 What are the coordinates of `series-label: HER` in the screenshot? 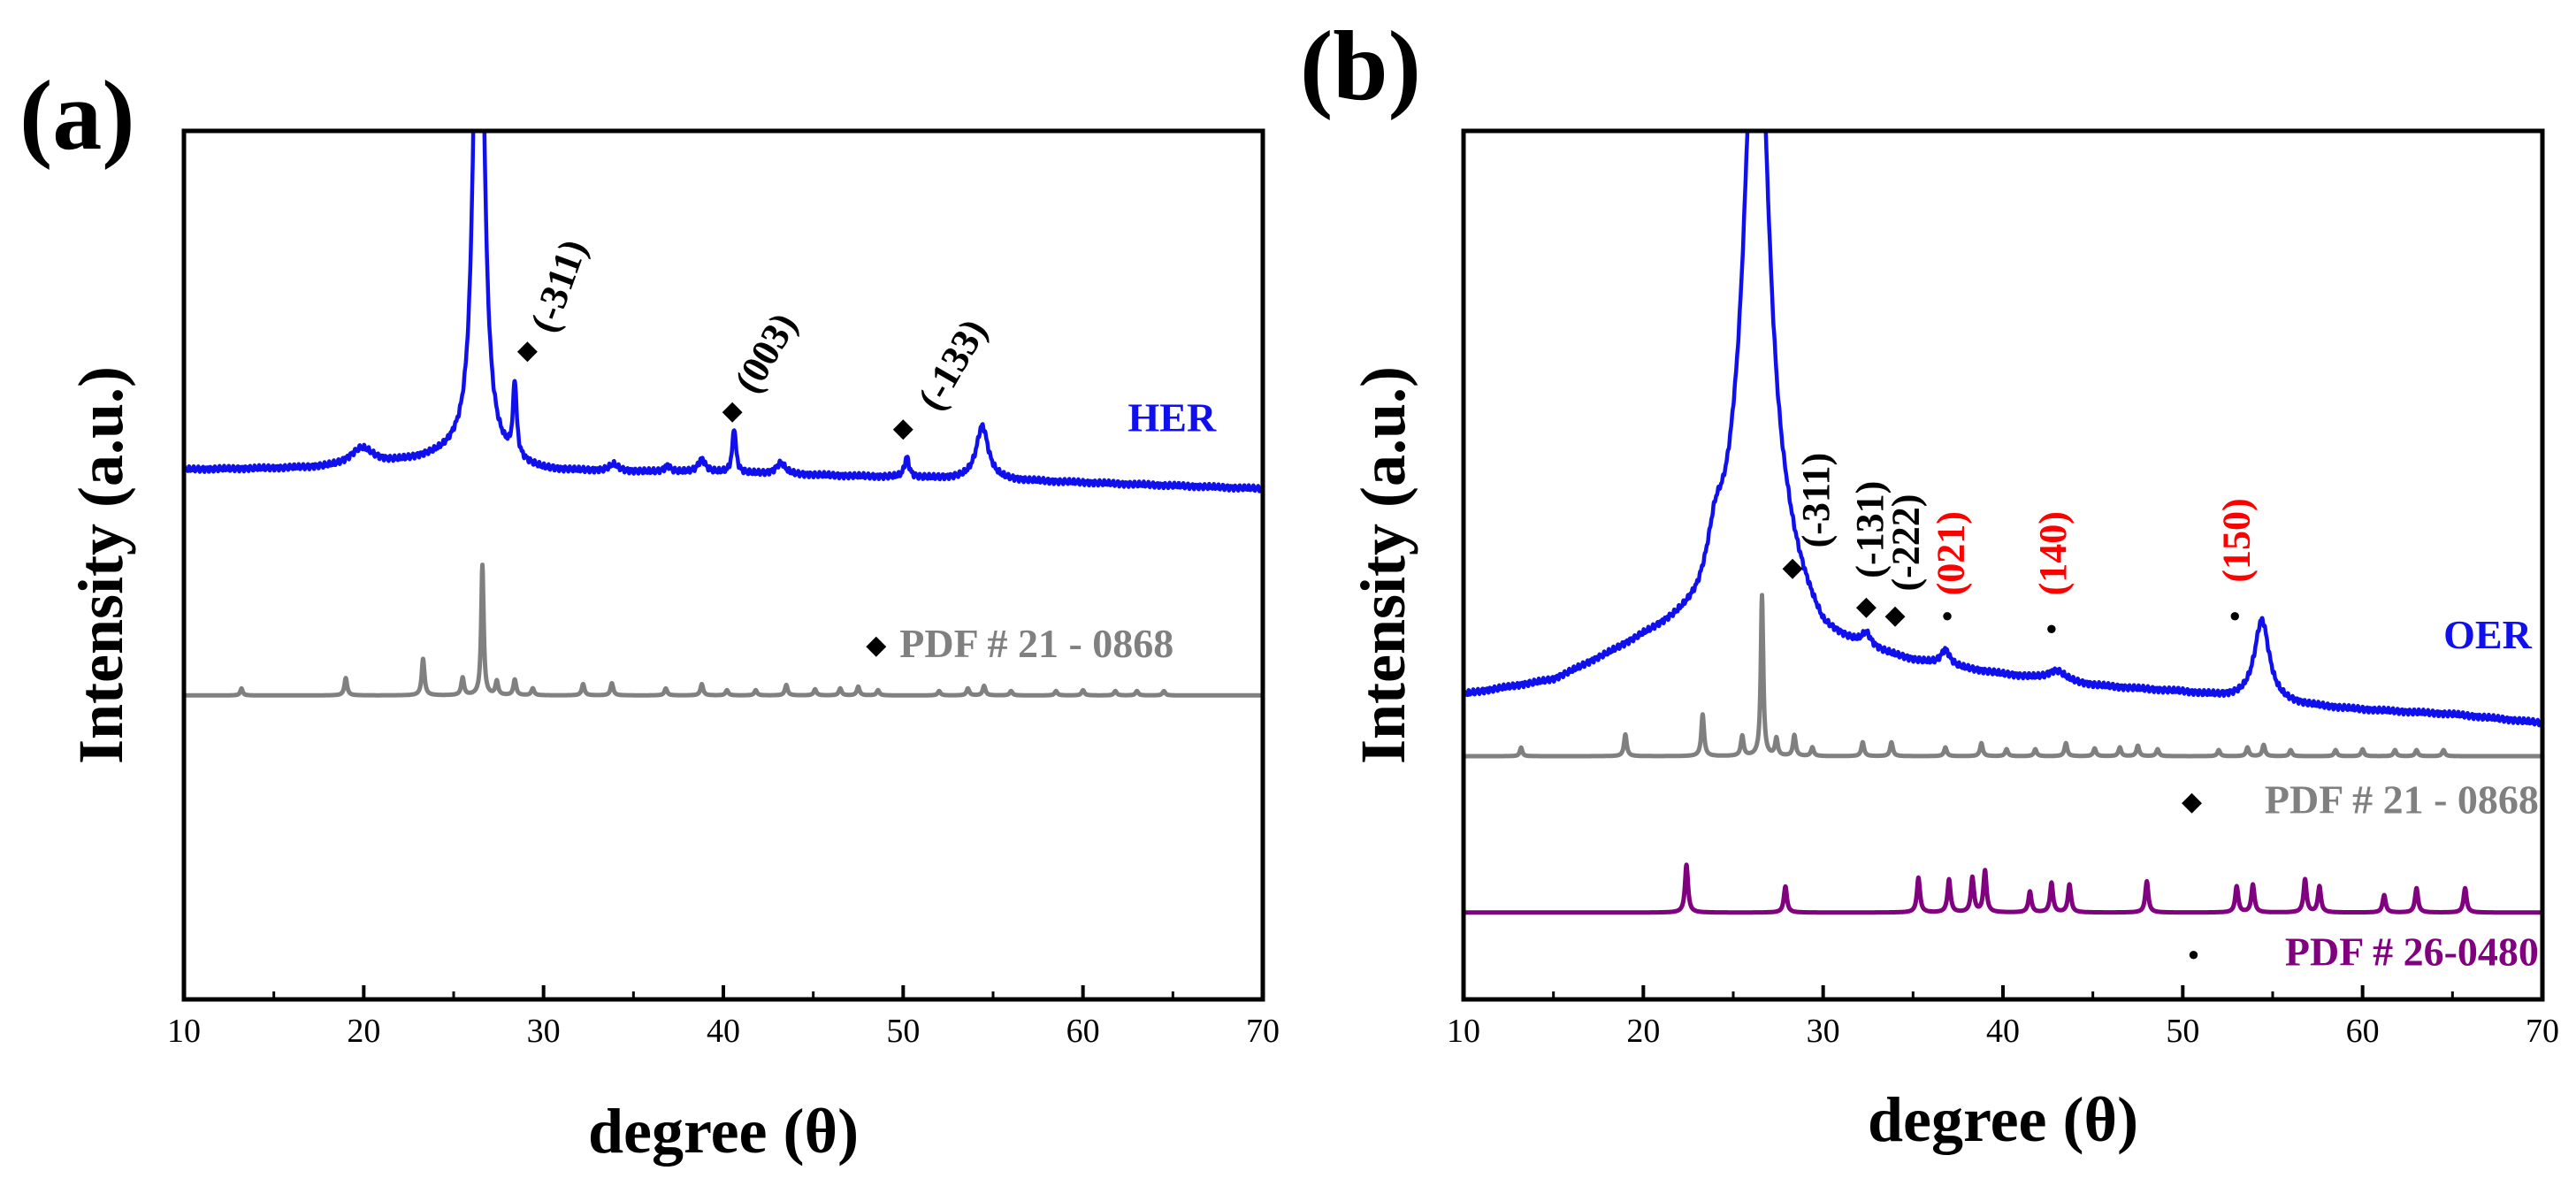 It's located at (1173, 417).